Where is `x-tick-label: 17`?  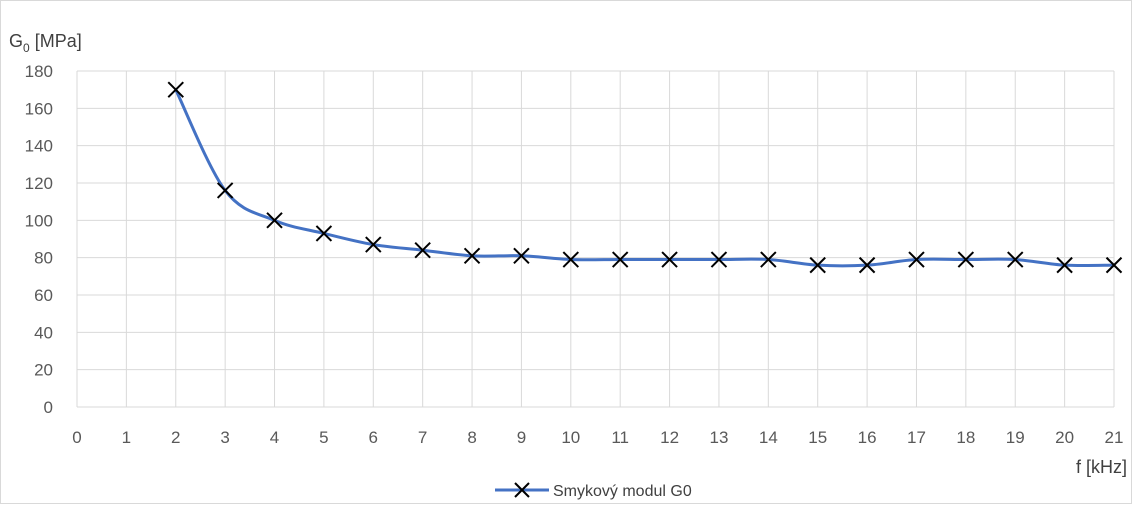 x-tick-label: 17 is located at coordinates (916, 437).